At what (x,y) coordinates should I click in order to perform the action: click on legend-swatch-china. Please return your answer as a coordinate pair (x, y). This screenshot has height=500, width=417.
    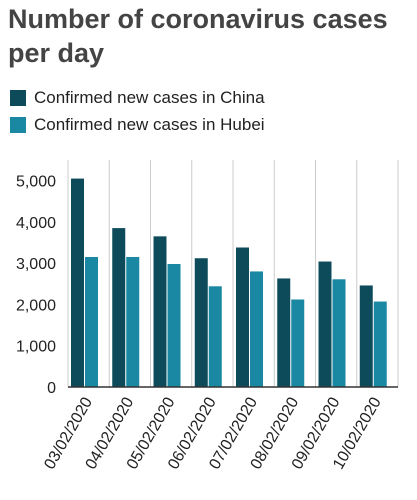
    Looking at the image, I should click on (18, 97).